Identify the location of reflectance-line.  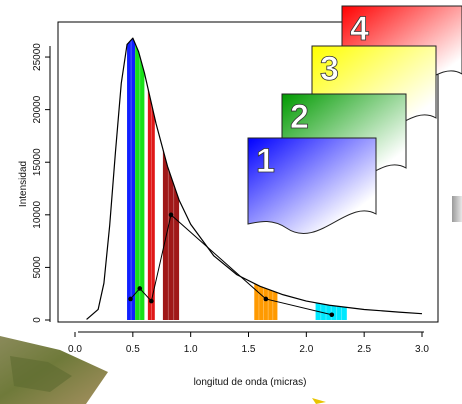
(231, 264).